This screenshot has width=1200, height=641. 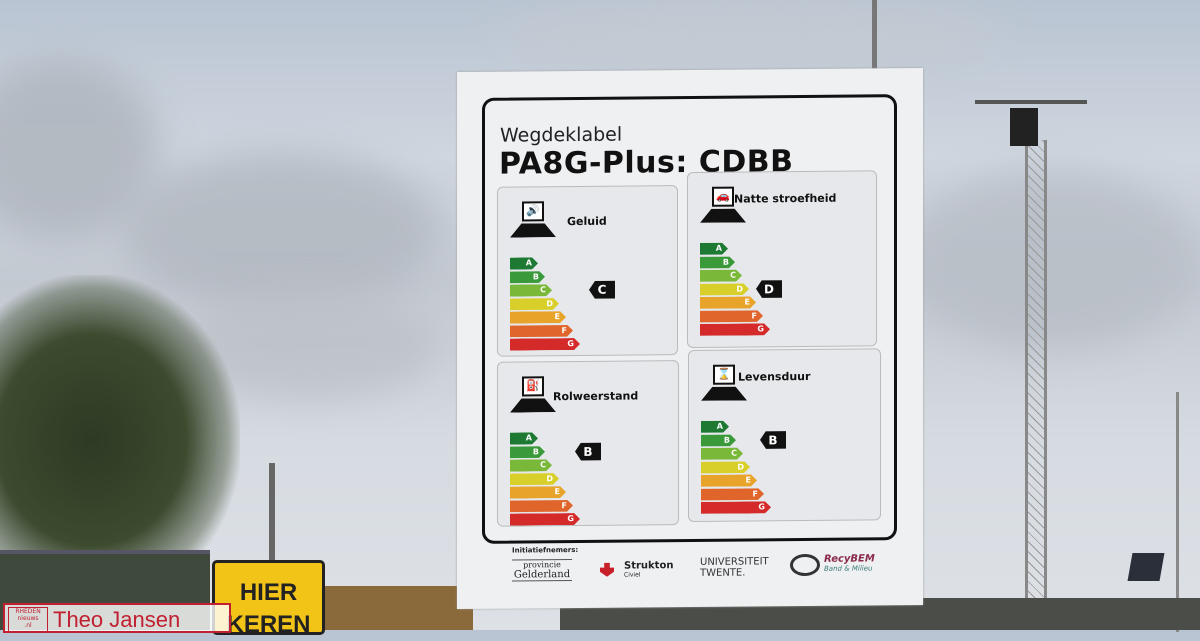 What do you see at coordinates (1036, 385) in the screenshot?
I see `light-mast` at bounding box center [1036, 385].